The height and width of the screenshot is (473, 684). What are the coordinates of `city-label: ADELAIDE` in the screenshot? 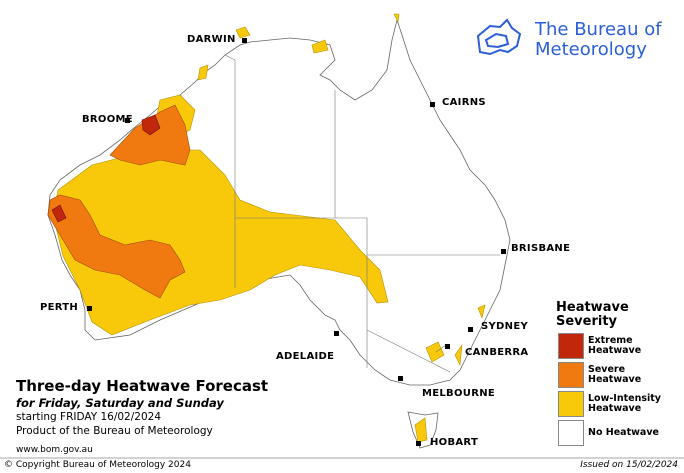 It's located at (305, 356).